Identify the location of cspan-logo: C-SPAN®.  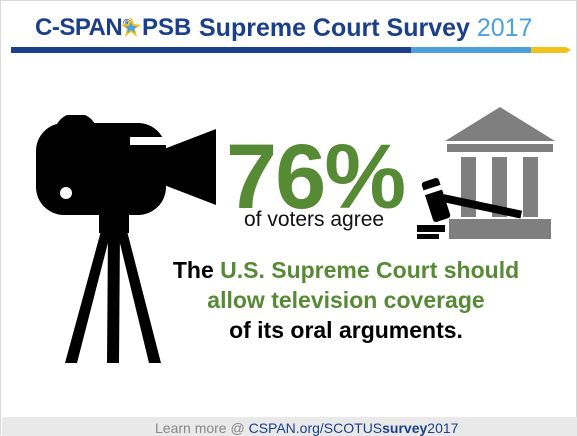
(83, 28).